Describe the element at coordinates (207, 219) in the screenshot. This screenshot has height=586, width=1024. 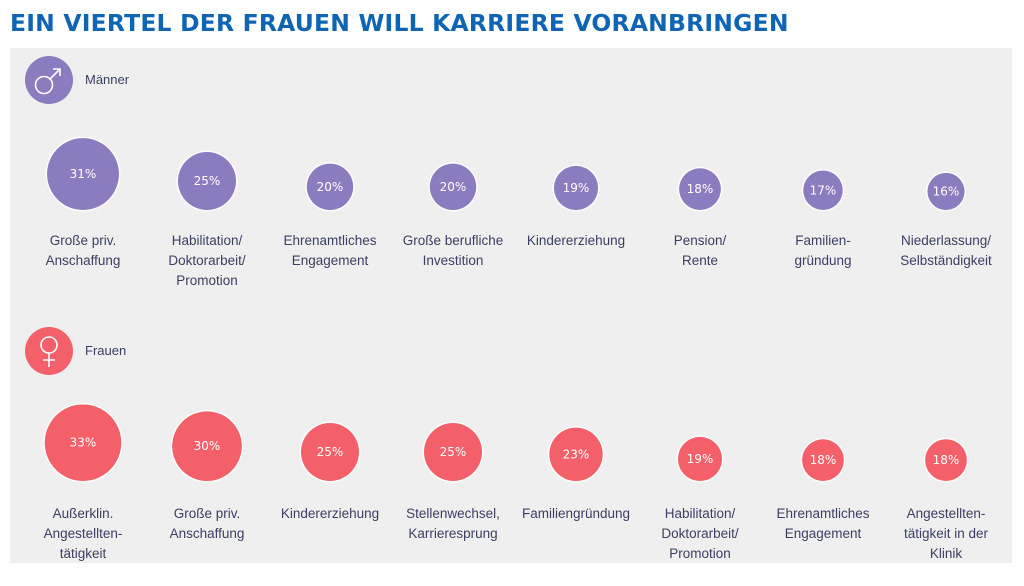
I see `bubble-item: 25% Habilitation/Doktorarbeit/Promotion` at that location.